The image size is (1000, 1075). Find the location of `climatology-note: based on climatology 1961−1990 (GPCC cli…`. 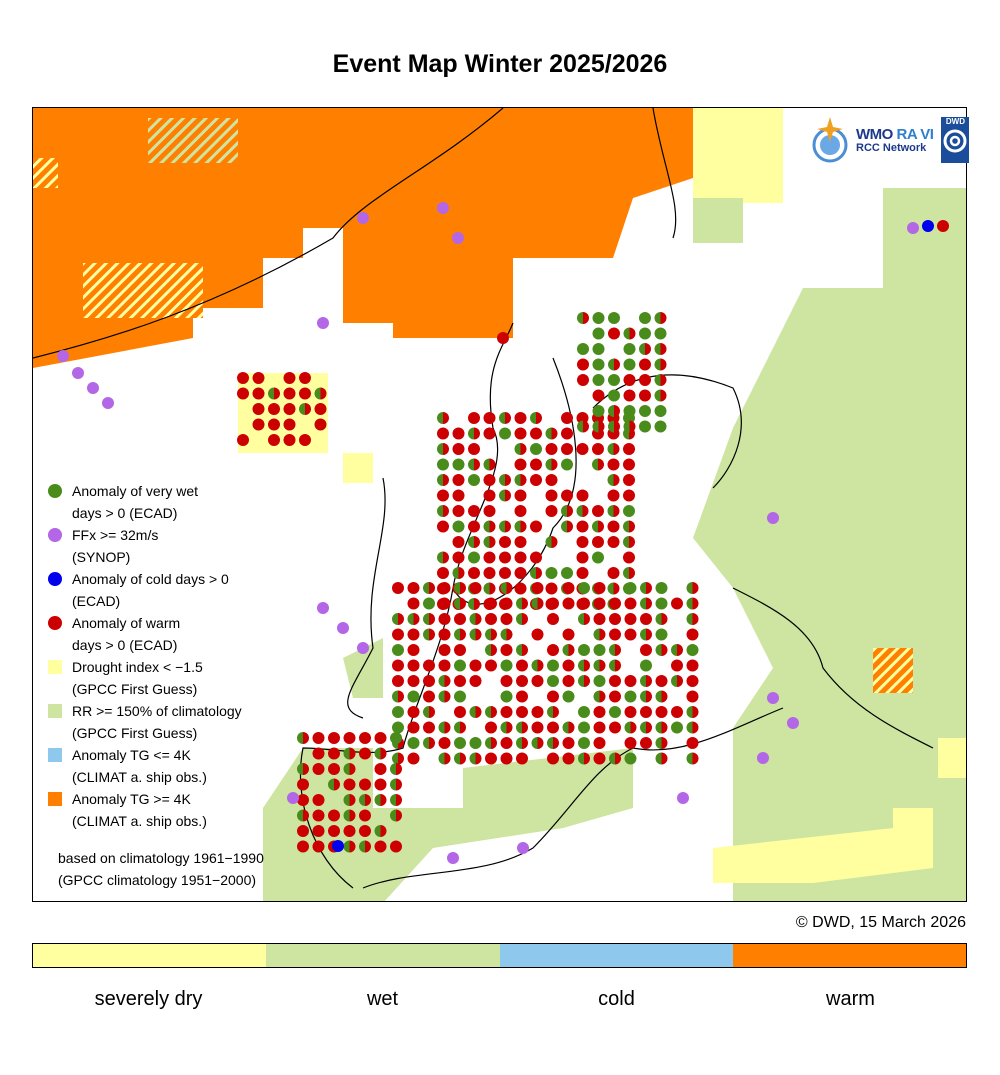

climatology-note: based on climatology 1961−1990 (GPCC cli… is located at coordinates (161, 869).